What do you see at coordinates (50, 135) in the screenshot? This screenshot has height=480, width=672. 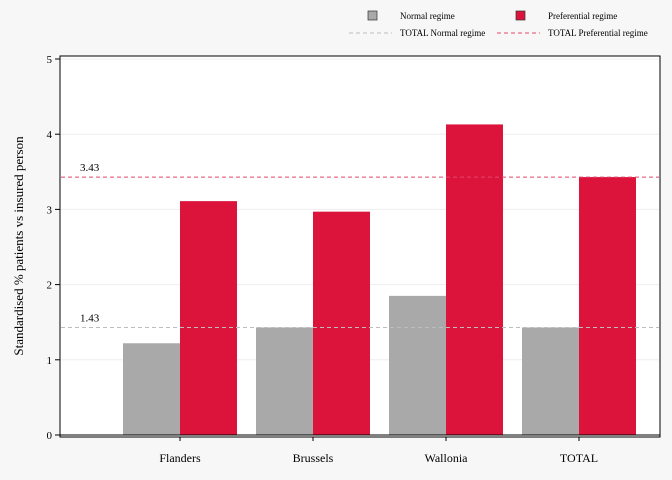 I see `y-tick-label: 4` at bounding box center [50, 135].